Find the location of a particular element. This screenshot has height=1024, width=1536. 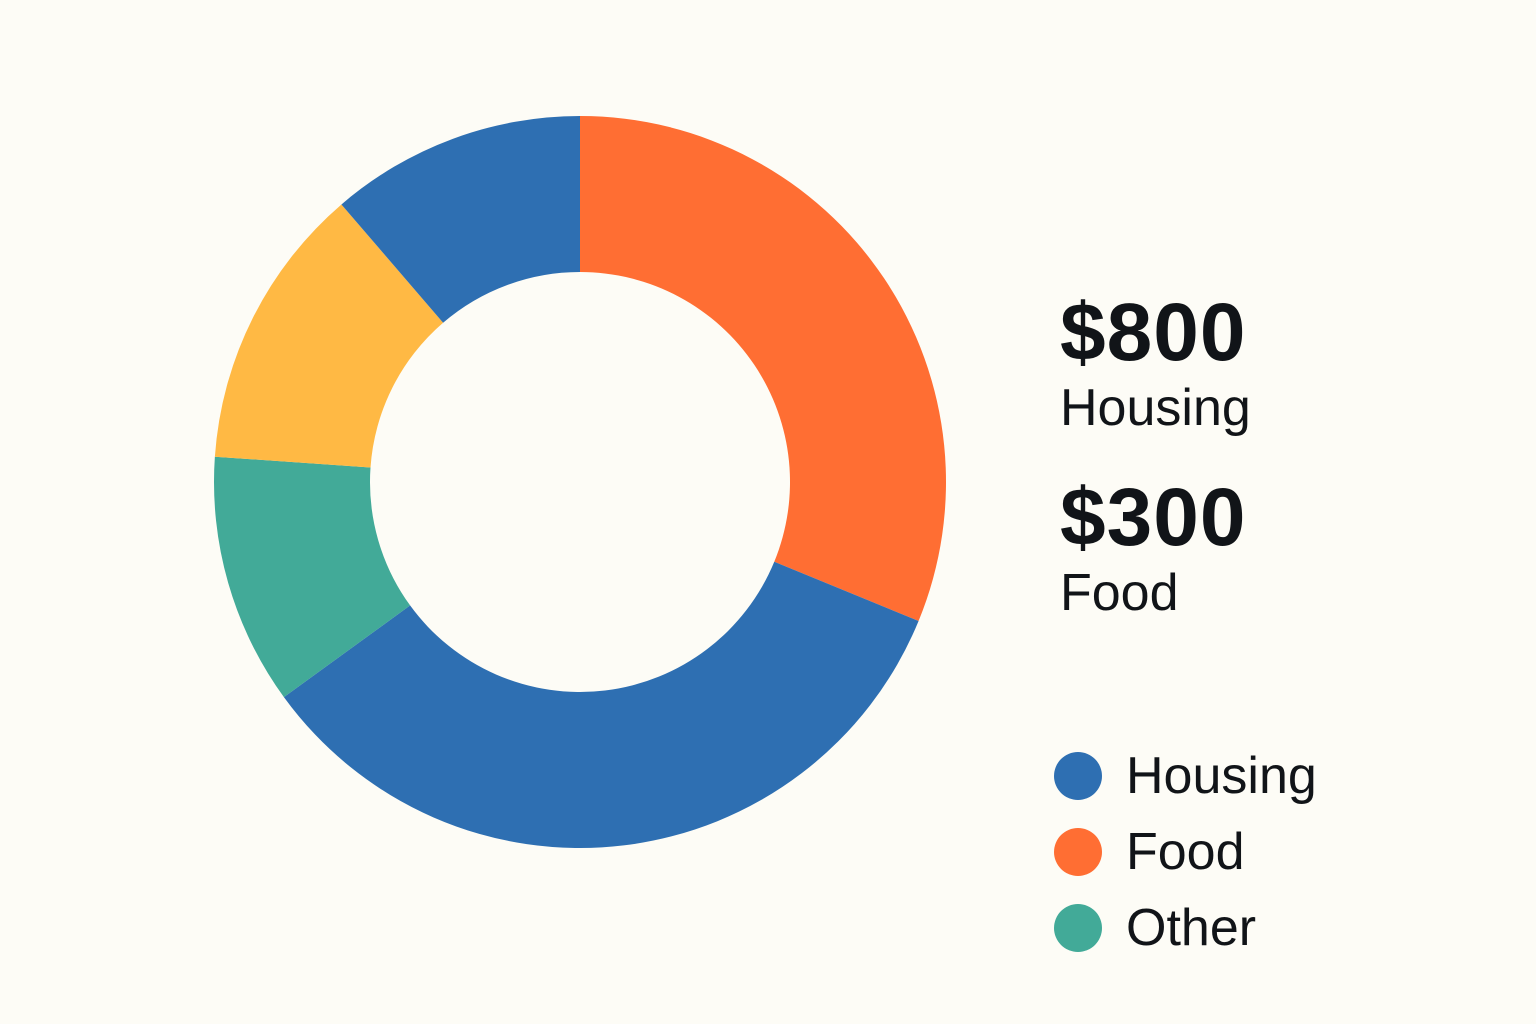

legend-label-housing: Housing is located at coordinates (1221, 776).